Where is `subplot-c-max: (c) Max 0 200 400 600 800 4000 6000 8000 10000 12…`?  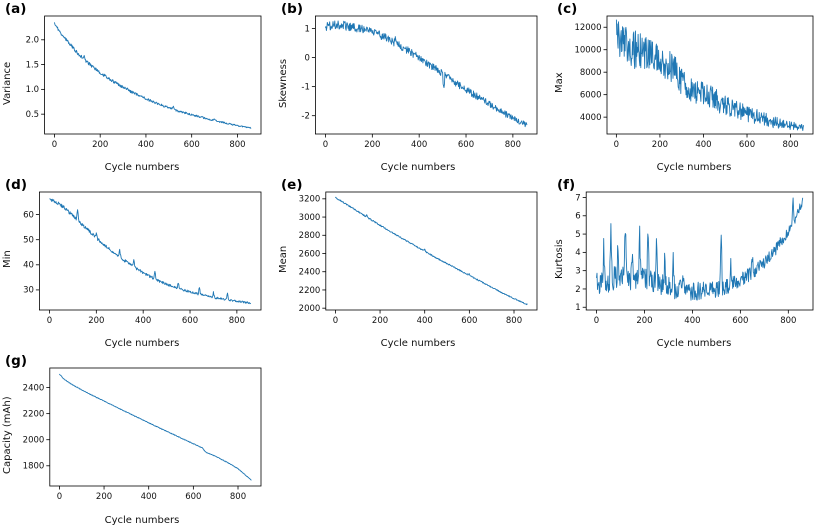
subplot-c-max: (c) Max 0 200 400 600 800 4000 6000 8000 10000 12… is located at coordinates (689, 88).